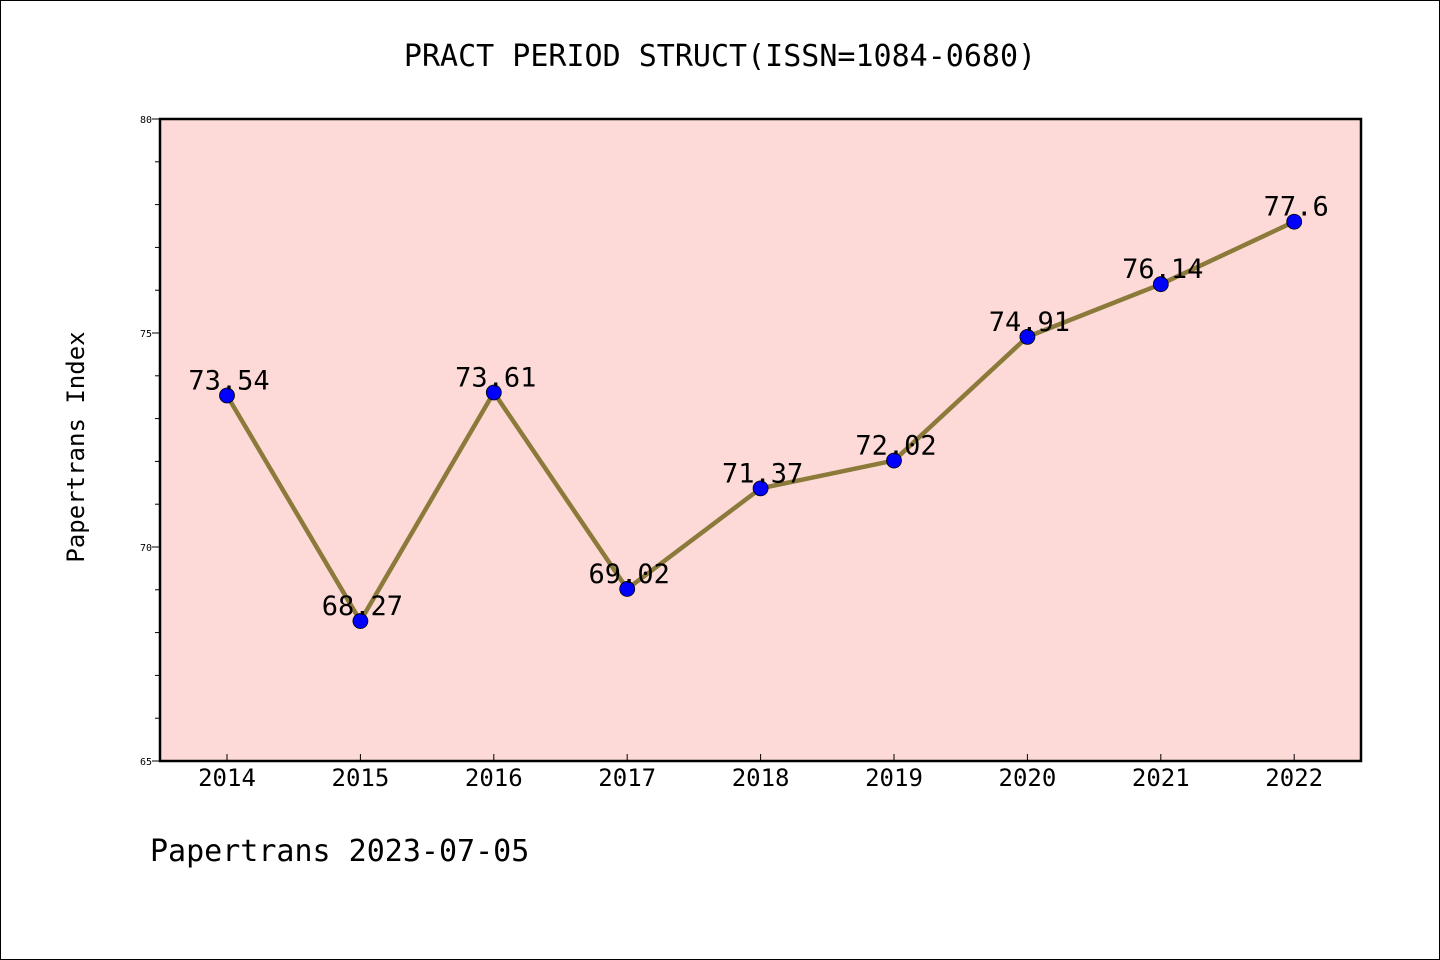 This screenshot has width=1440, height=960. I want to click on footer-credit: Papertrans 2023-07-05, so click(340, 851).